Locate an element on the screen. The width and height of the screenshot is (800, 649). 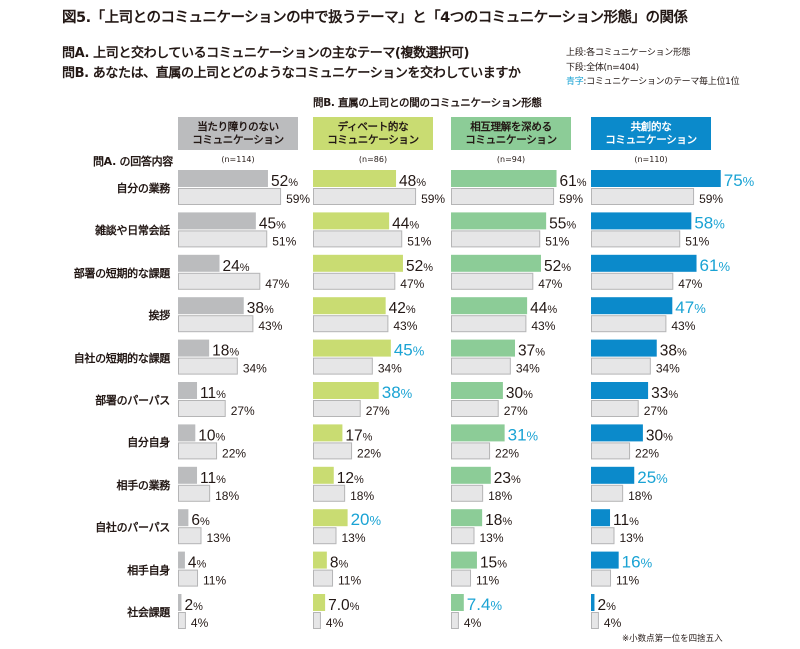
series-value-label: 11% is located at coordinates (626, 520).